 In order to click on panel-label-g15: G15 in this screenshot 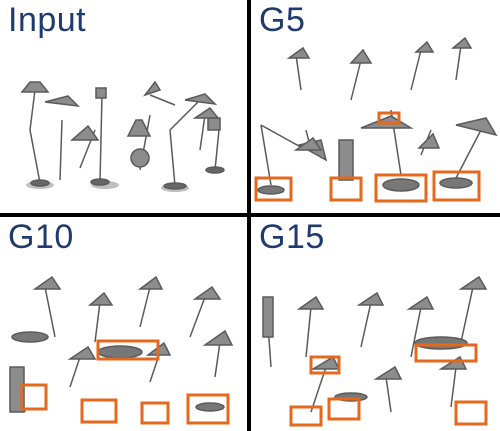, I will do `click(292, 237)`.